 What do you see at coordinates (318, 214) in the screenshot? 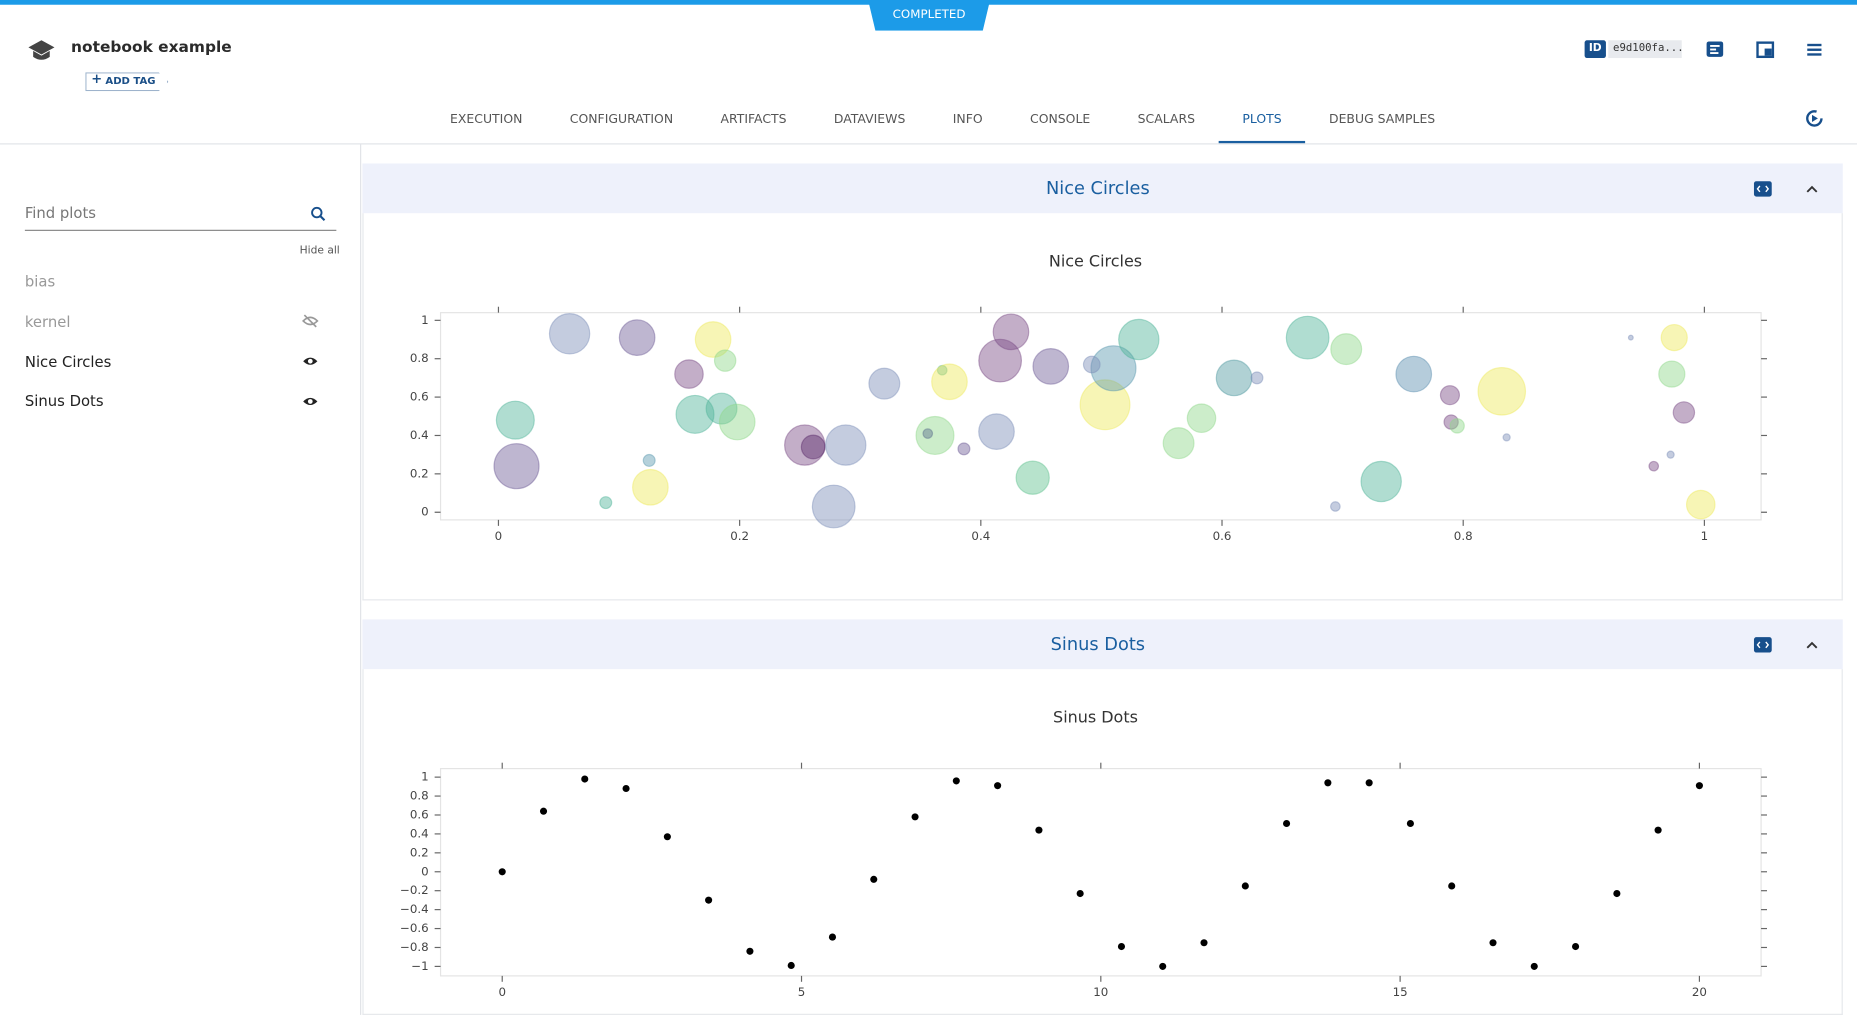
I see `search-icon` at bounding box center [318, 214].